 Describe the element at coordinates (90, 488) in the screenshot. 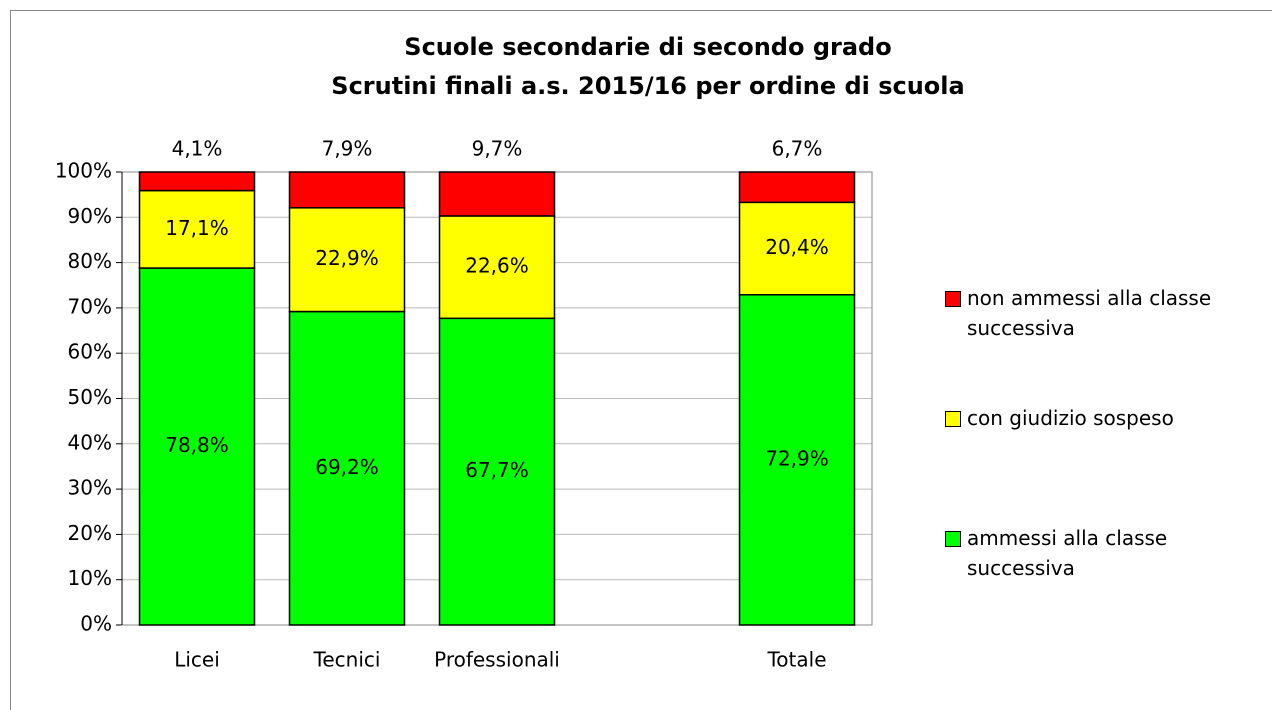

I see `y-tick-label: 30%` at that location.